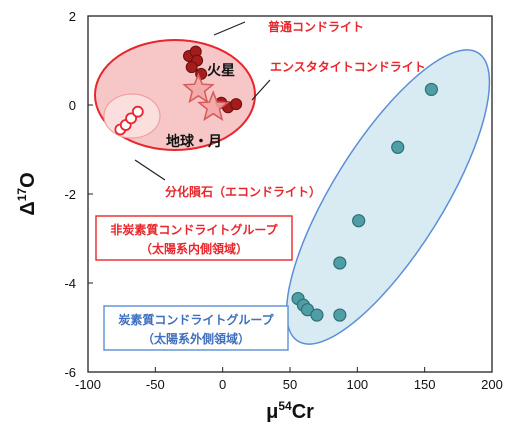 The image size is (510, 433). I want to click on x-tick-label: -50, so click(155, 384).